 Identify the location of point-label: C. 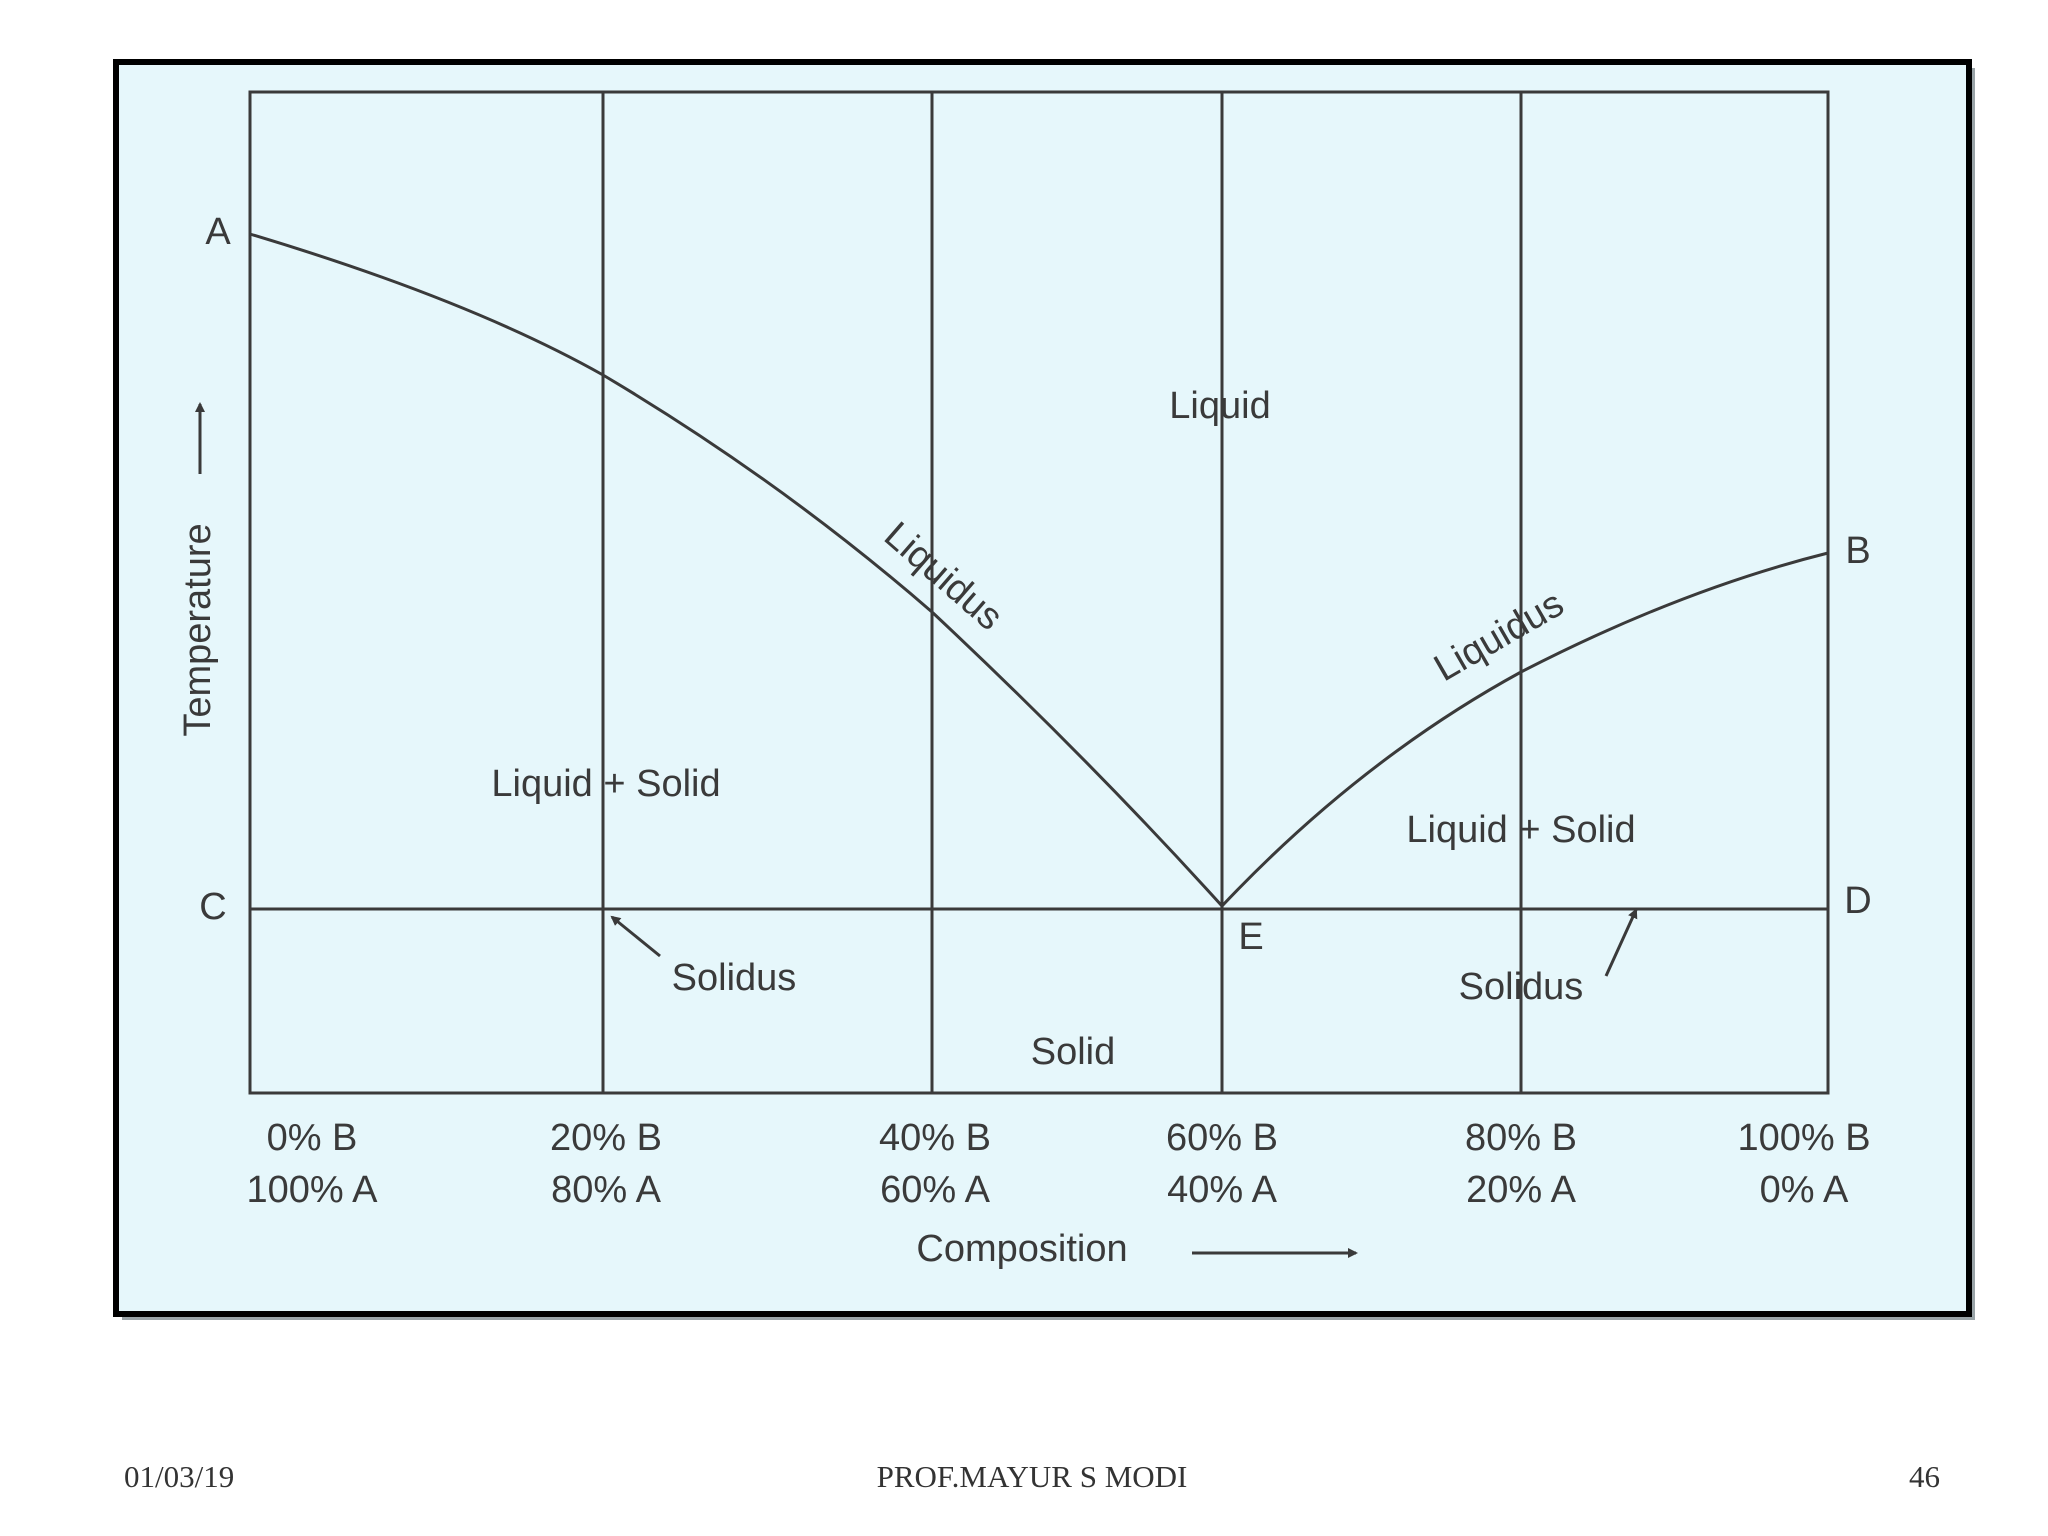
(212, 907).